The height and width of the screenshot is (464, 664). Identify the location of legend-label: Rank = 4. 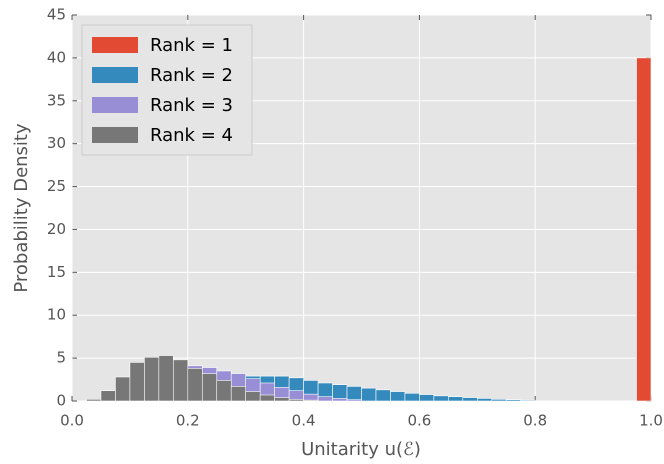
(191, 135).